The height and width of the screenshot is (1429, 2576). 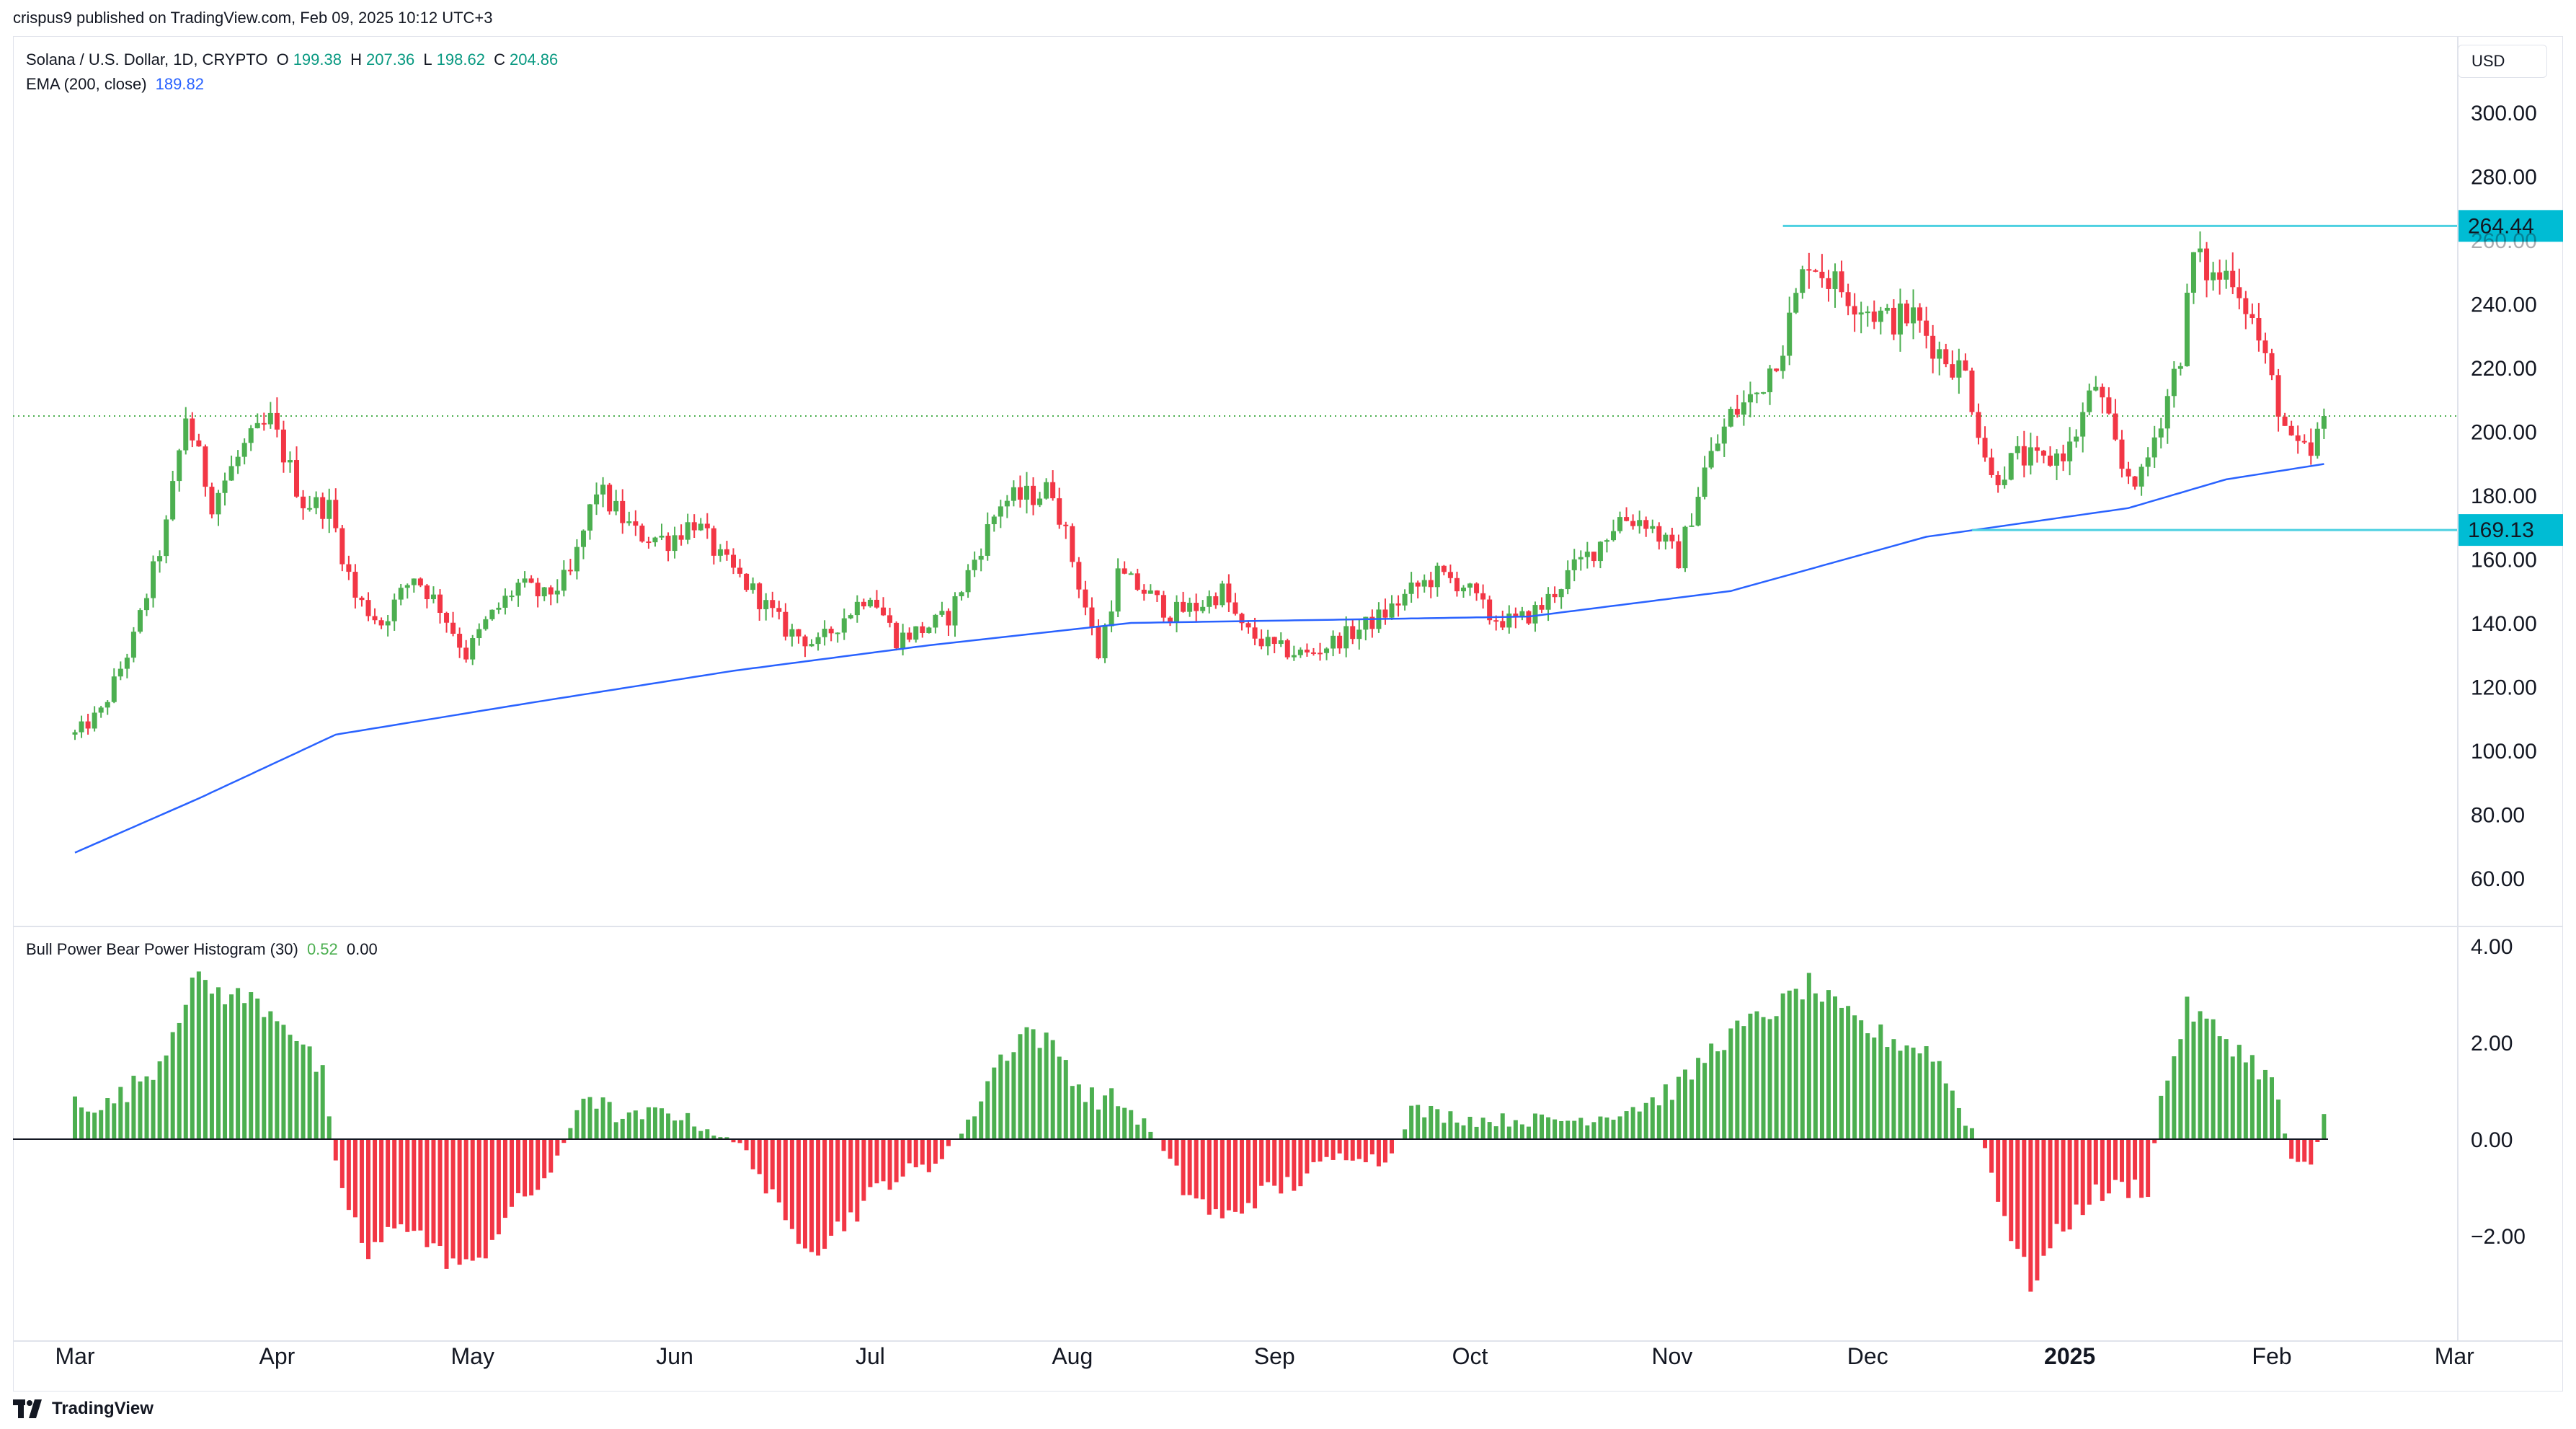 I want to click on y-tick-label: 280.00, so click(x=2504, y=178).